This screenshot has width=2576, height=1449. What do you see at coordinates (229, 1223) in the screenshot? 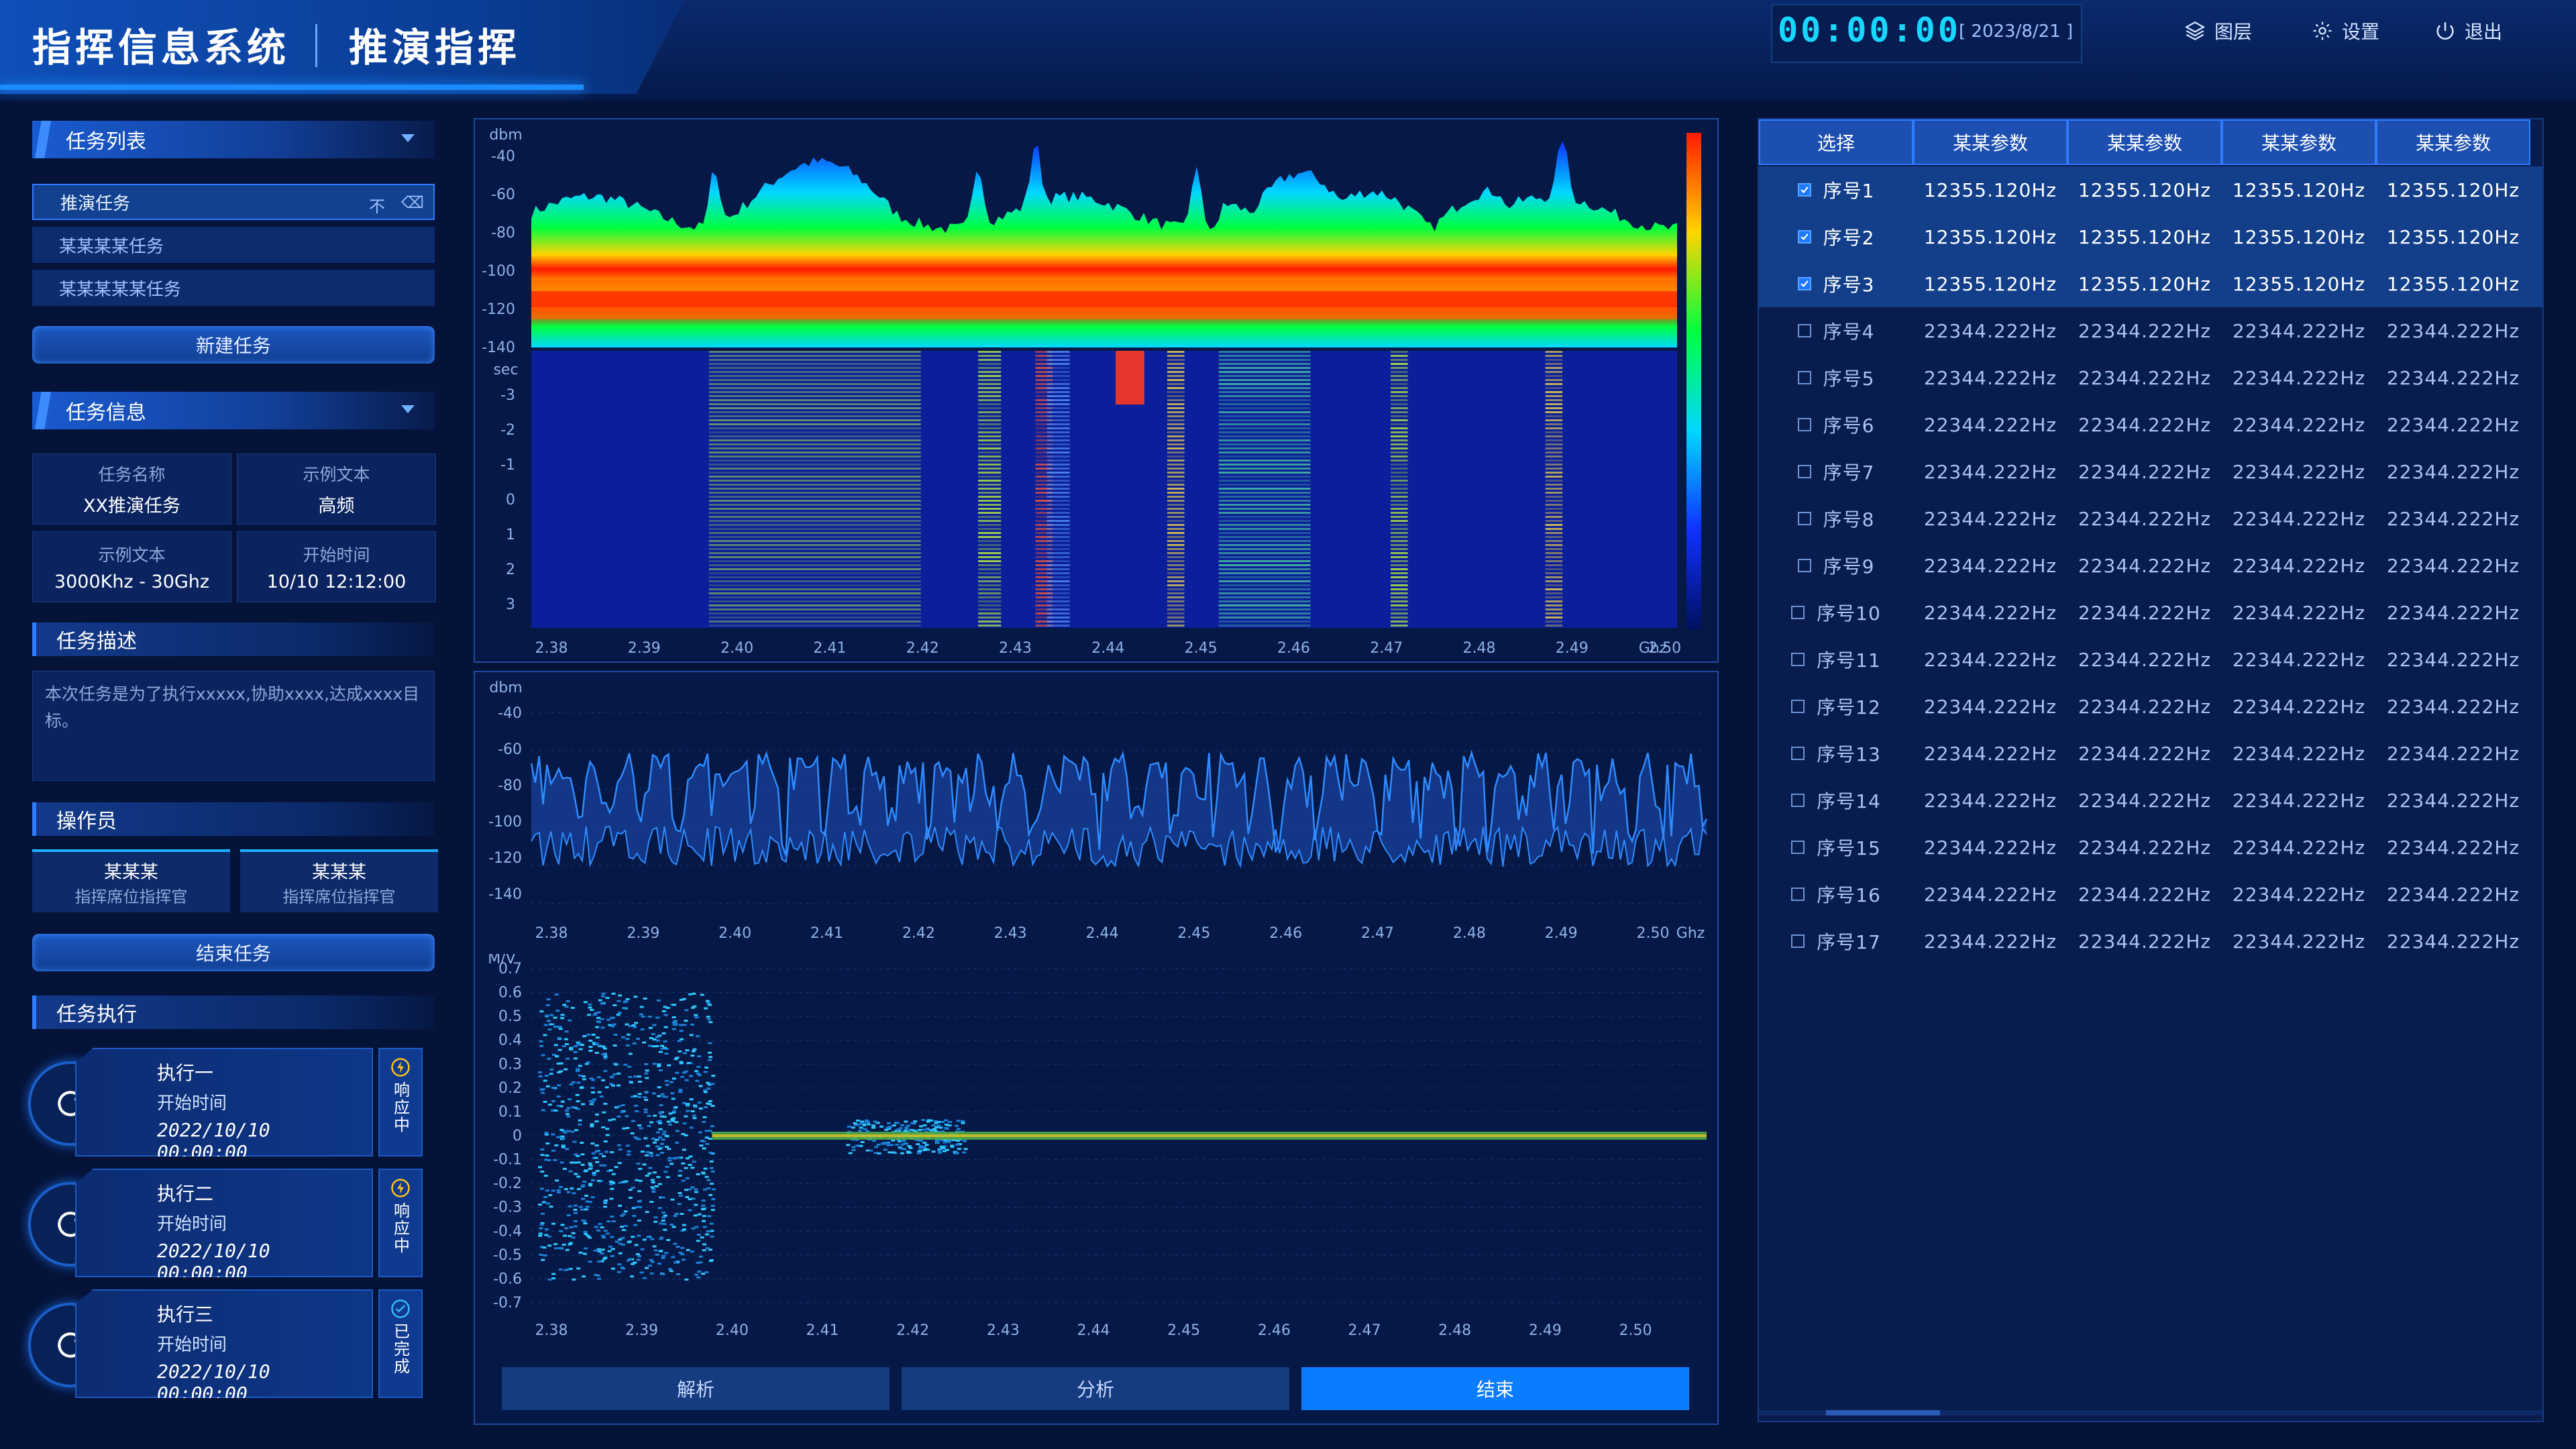
I see `execution-card: 执行二 开始时间 2022/10/10 00:00:00 响应中` at bounding box center [229, 1223].